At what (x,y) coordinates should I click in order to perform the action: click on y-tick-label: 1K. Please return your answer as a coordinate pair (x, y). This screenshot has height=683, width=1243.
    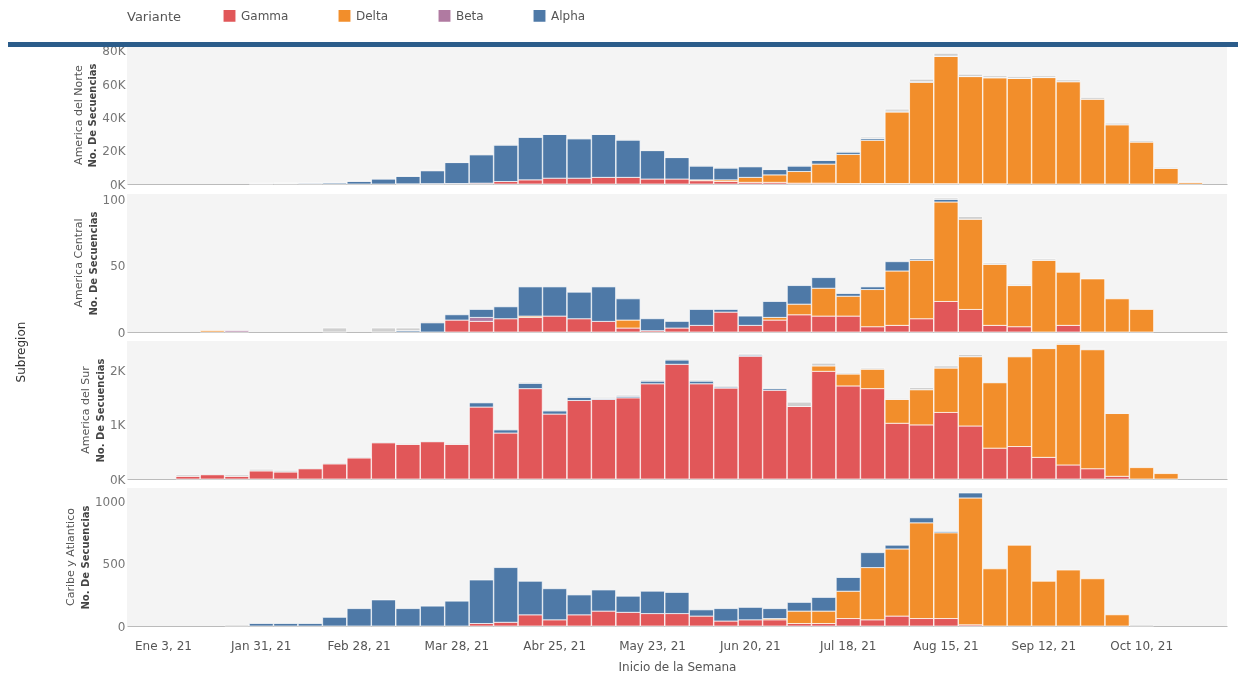
    Looking at the image, I should click on (118, 425).